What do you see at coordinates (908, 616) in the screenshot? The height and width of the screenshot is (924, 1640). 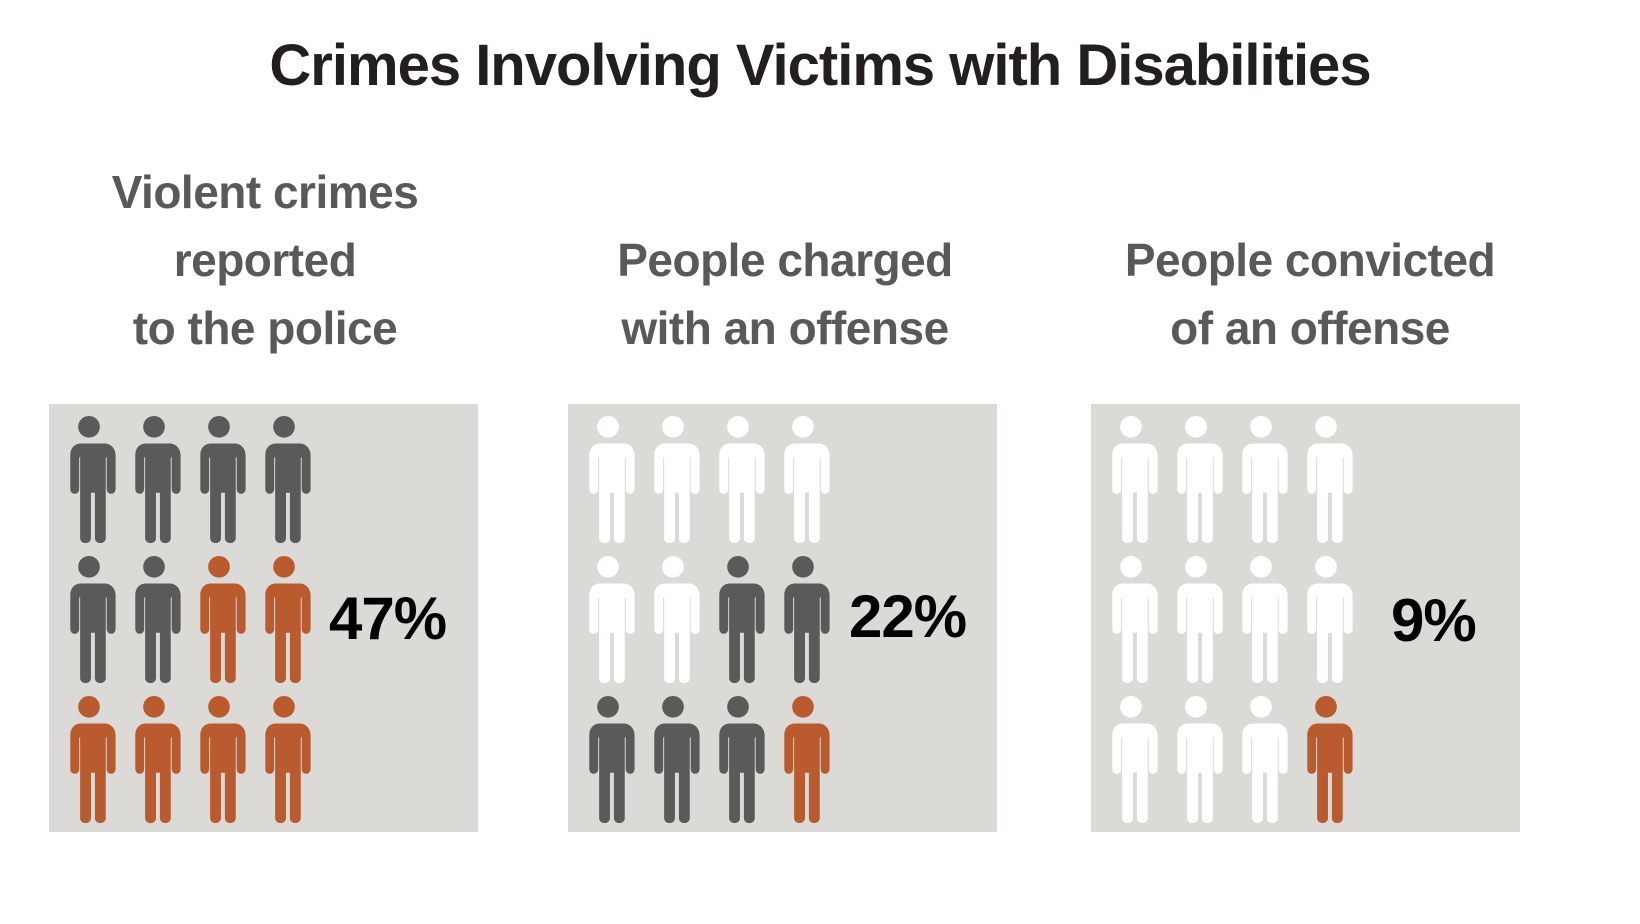 I see `percent-value: 22%` at bounding box center [908, 616].